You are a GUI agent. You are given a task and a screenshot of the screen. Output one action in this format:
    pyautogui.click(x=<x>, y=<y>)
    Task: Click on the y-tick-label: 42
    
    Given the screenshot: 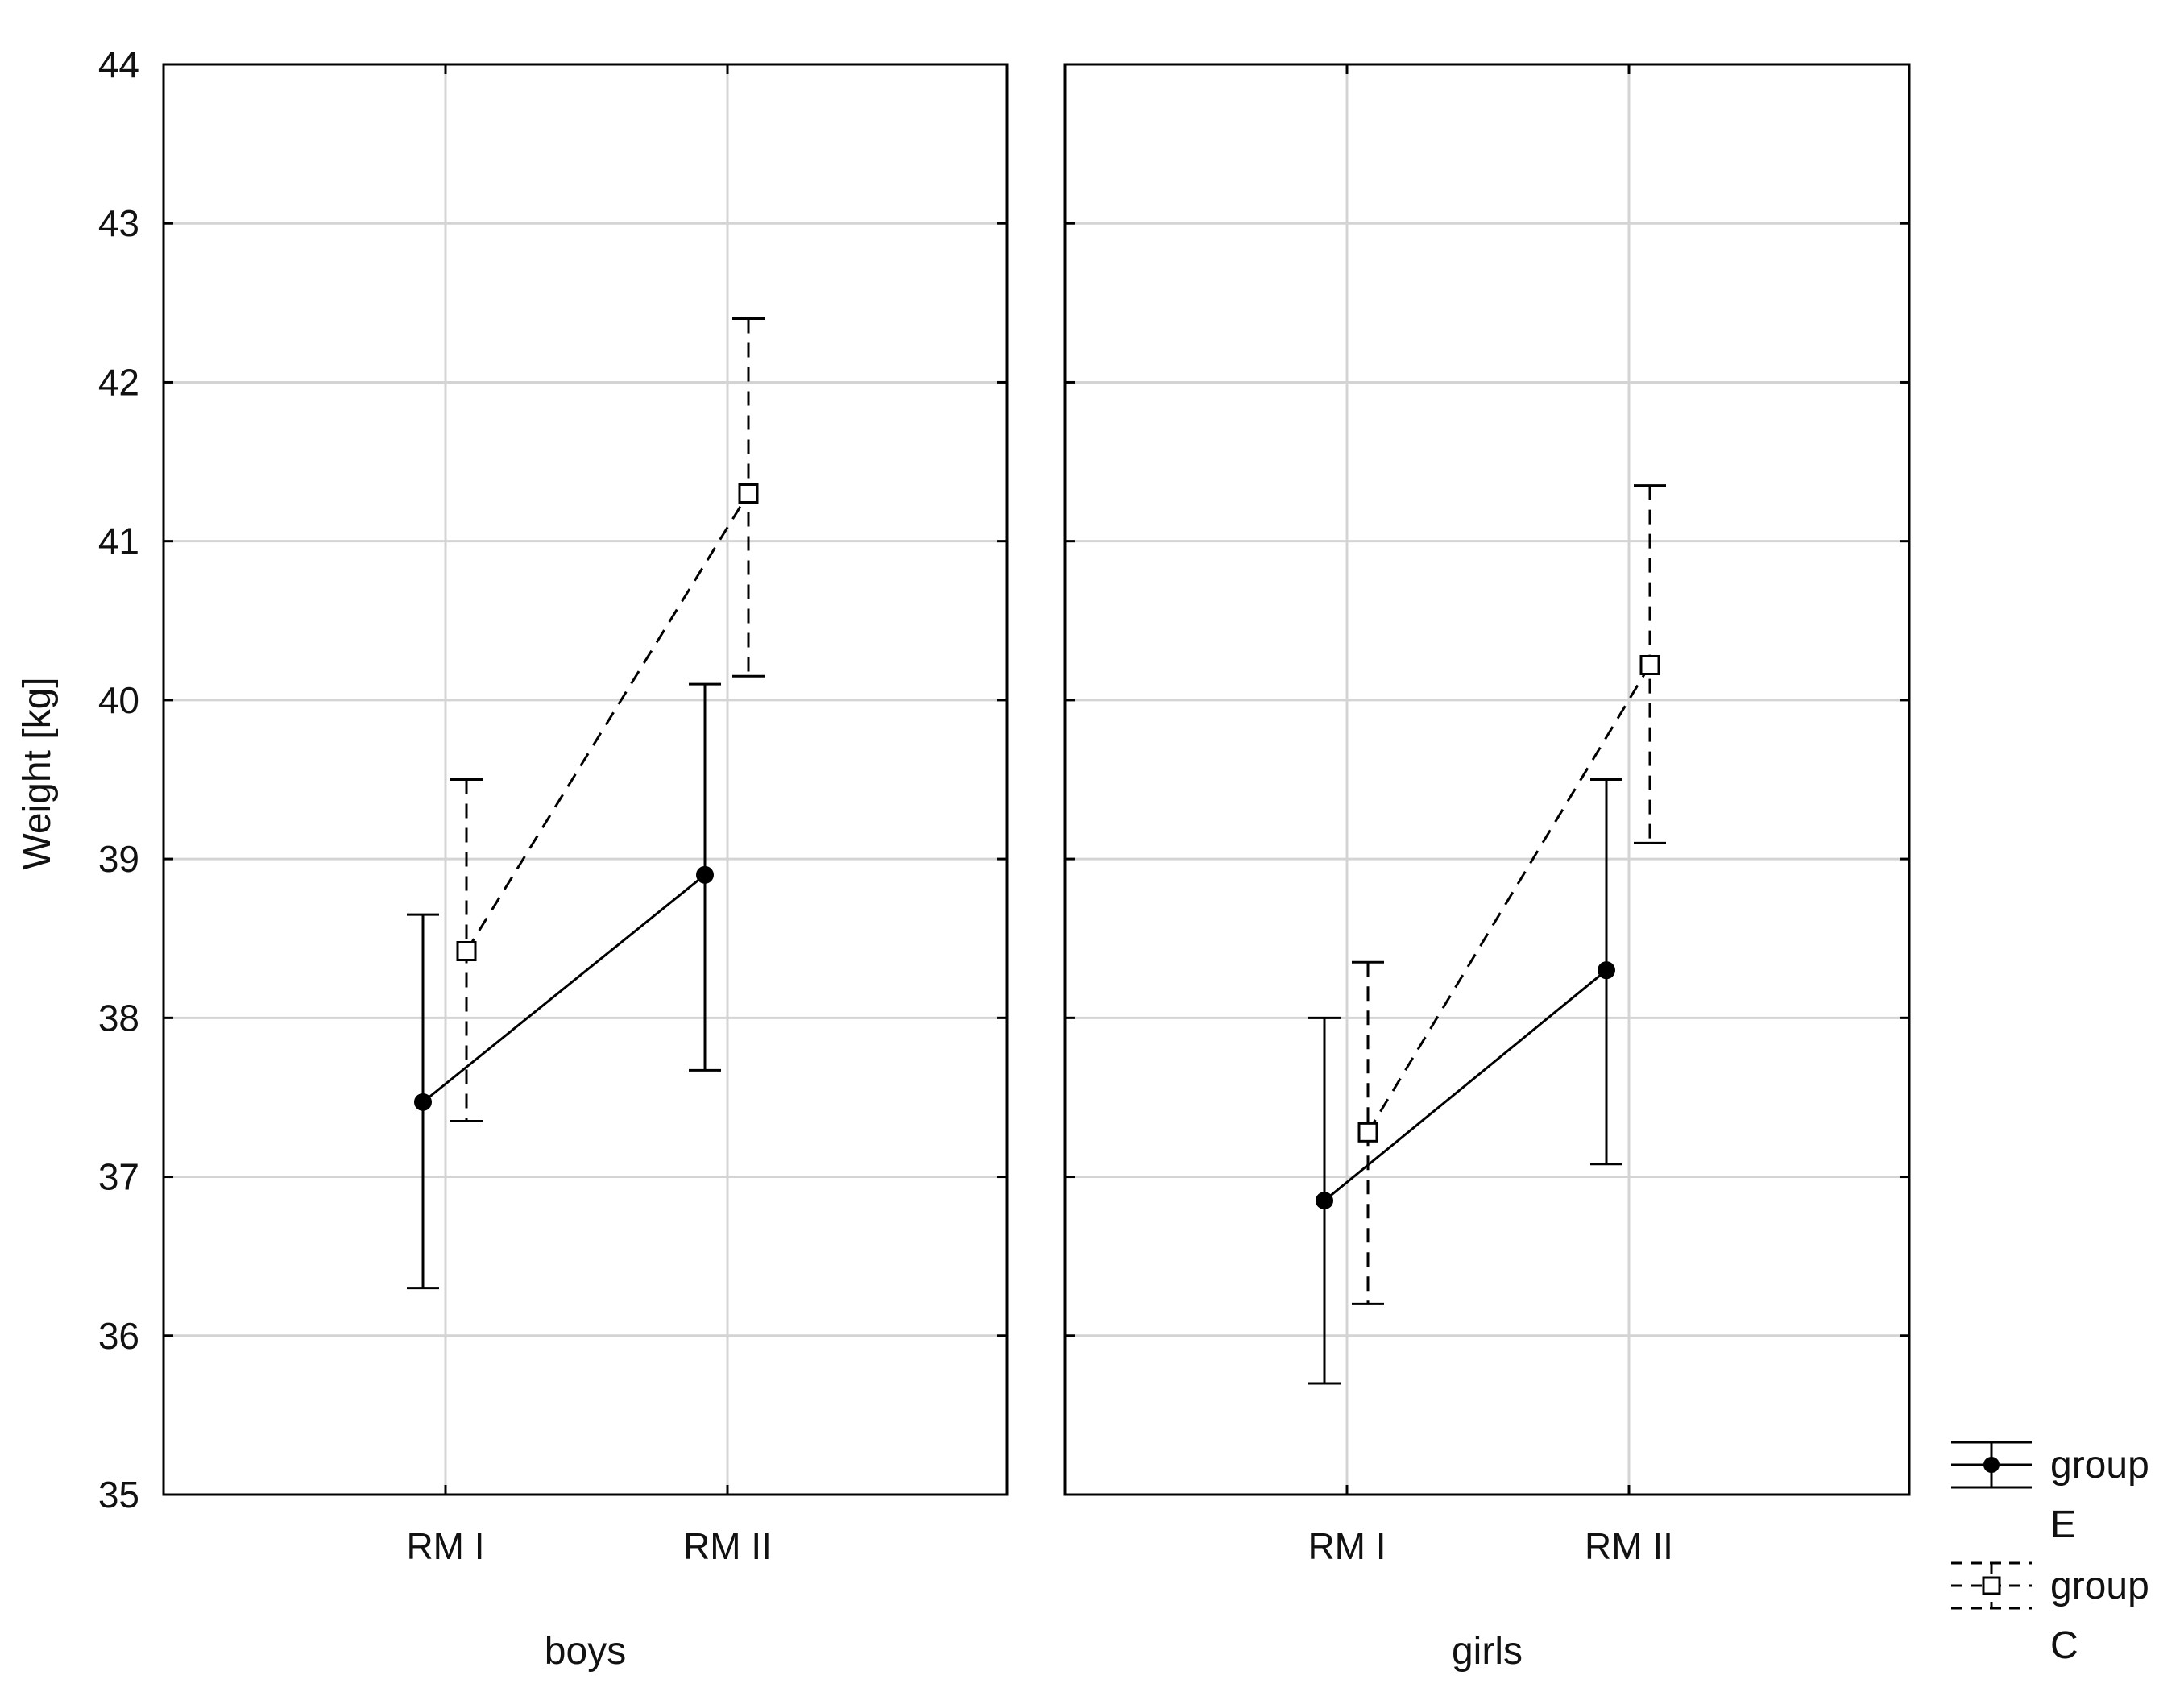 What is the action you would take?
    pyautogui.click(x=118, y=382)
    